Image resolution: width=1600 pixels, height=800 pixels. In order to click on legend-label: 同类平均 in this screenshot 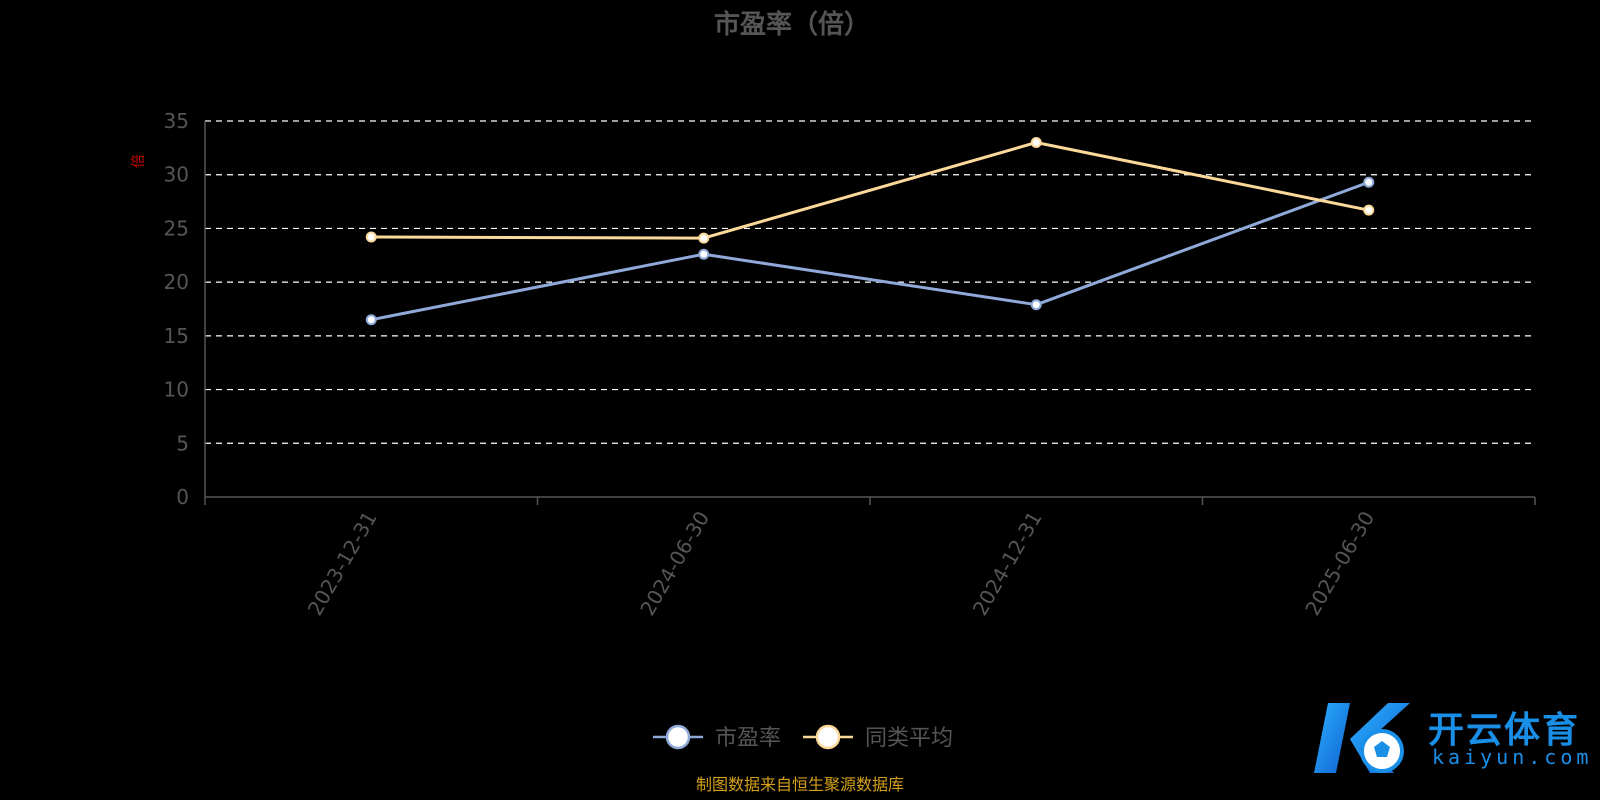, I will do `click(909, 738)`.